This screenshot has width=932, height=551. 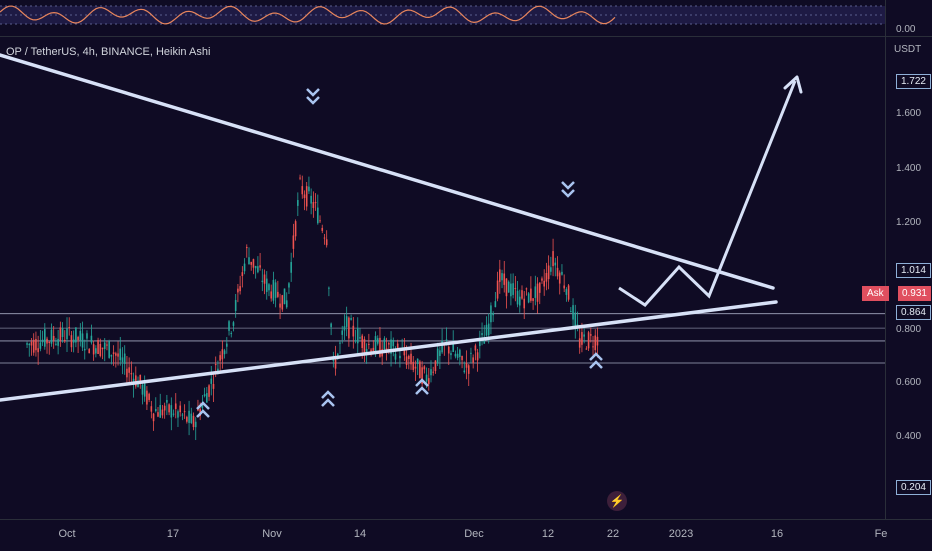 I want to click on price-tick-1400: 1.400, so click(x=909, y=168).